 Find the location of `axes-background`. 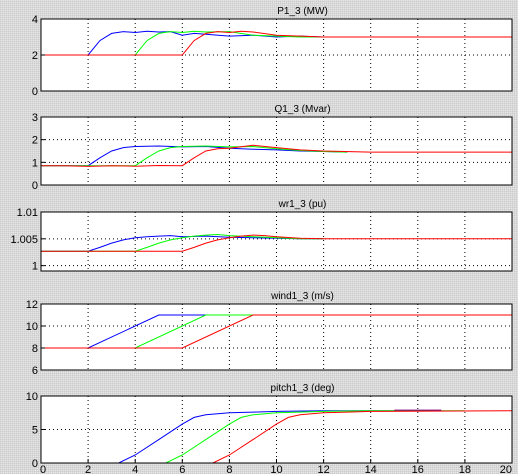

axes-background is located at coordinates (276, 241).